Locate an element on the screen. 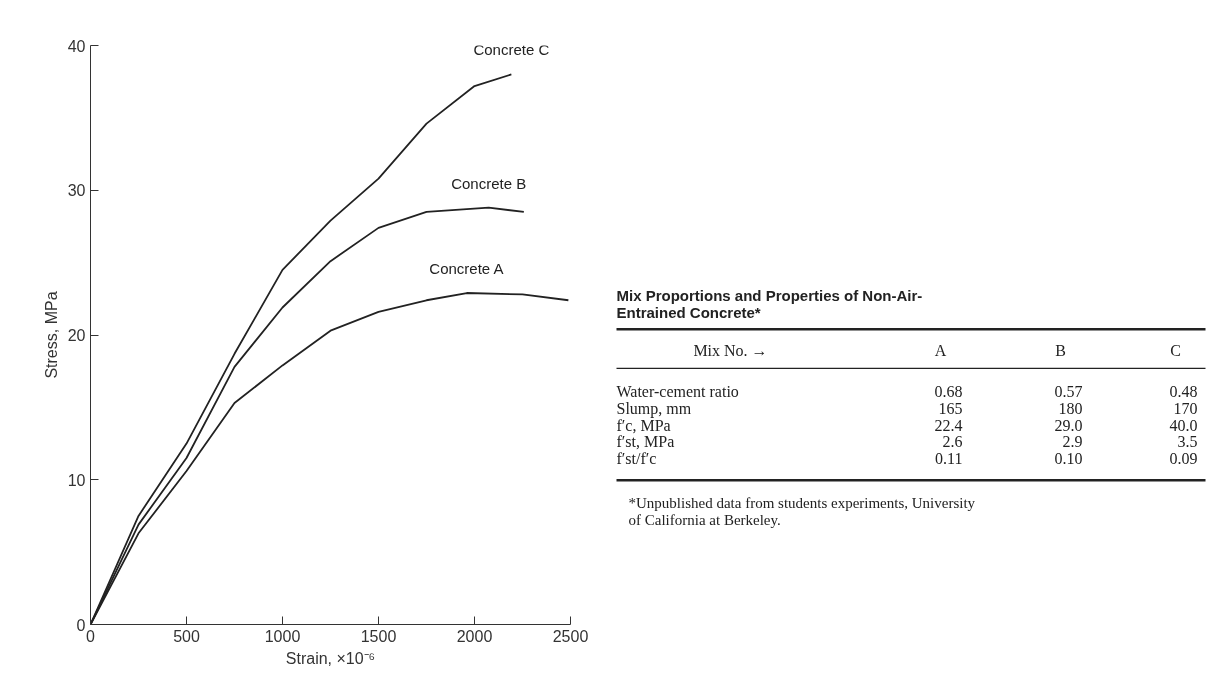 Image resolution: width=1217 pixels, height=694 pixels. category-label: f′st/f′c is located at coordinates (636, 458).